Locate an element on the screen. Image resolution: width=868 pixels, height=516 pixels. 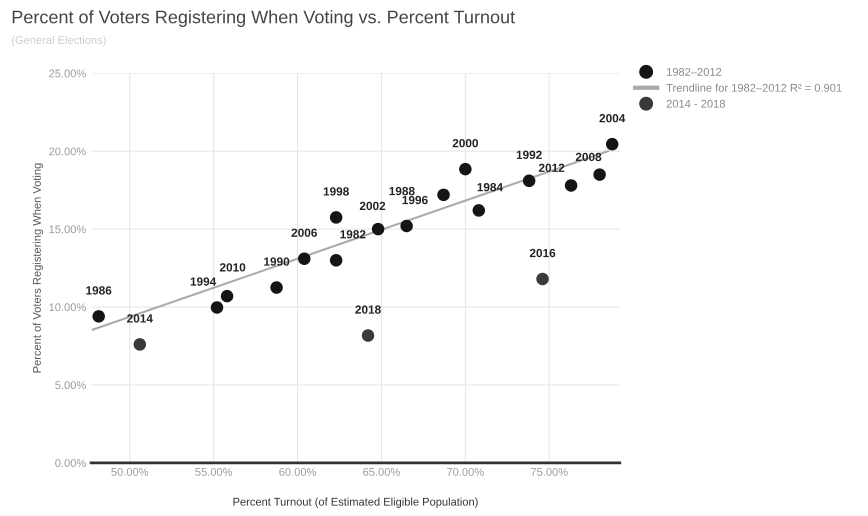
y-tick-label: 0.00% is located at coordinates (70, 463).